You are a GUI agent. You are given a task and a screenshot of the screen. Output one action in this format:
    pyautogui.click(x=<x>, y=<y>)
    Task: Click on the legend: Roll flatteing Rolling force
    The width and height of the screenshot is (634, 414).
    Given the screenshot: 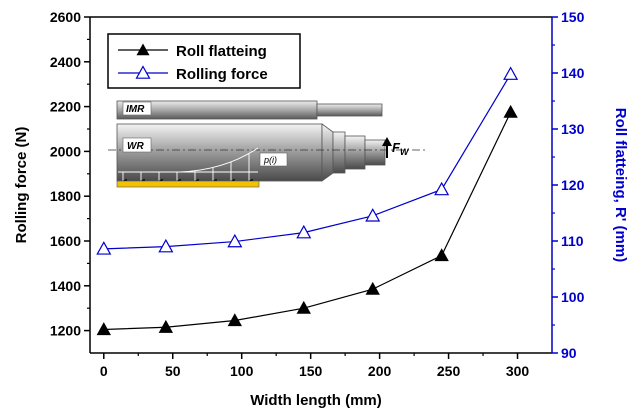 What is the action you would take?
    pyautogui.click(x=204, y=61)
    